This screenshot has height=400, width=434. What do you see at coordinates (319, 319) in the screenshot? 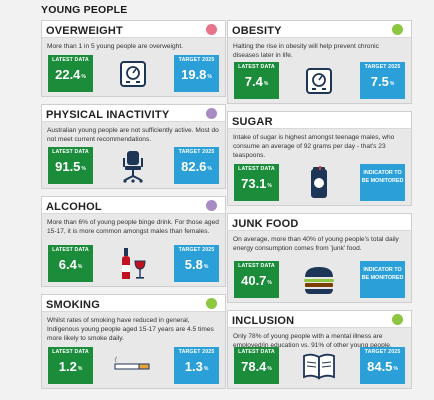
I see `card-header: INCLUSION` at bounding box center [319, 319].